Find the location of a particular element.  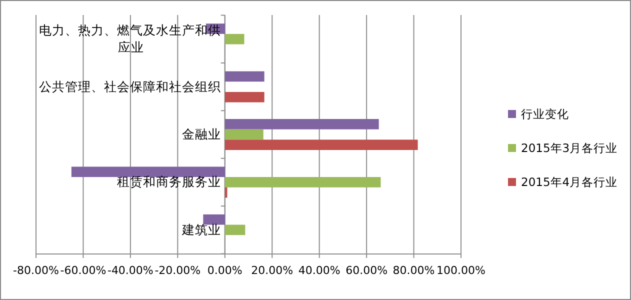

legend-label: 2015年4月各行业 is located at coordinates (569, 182).